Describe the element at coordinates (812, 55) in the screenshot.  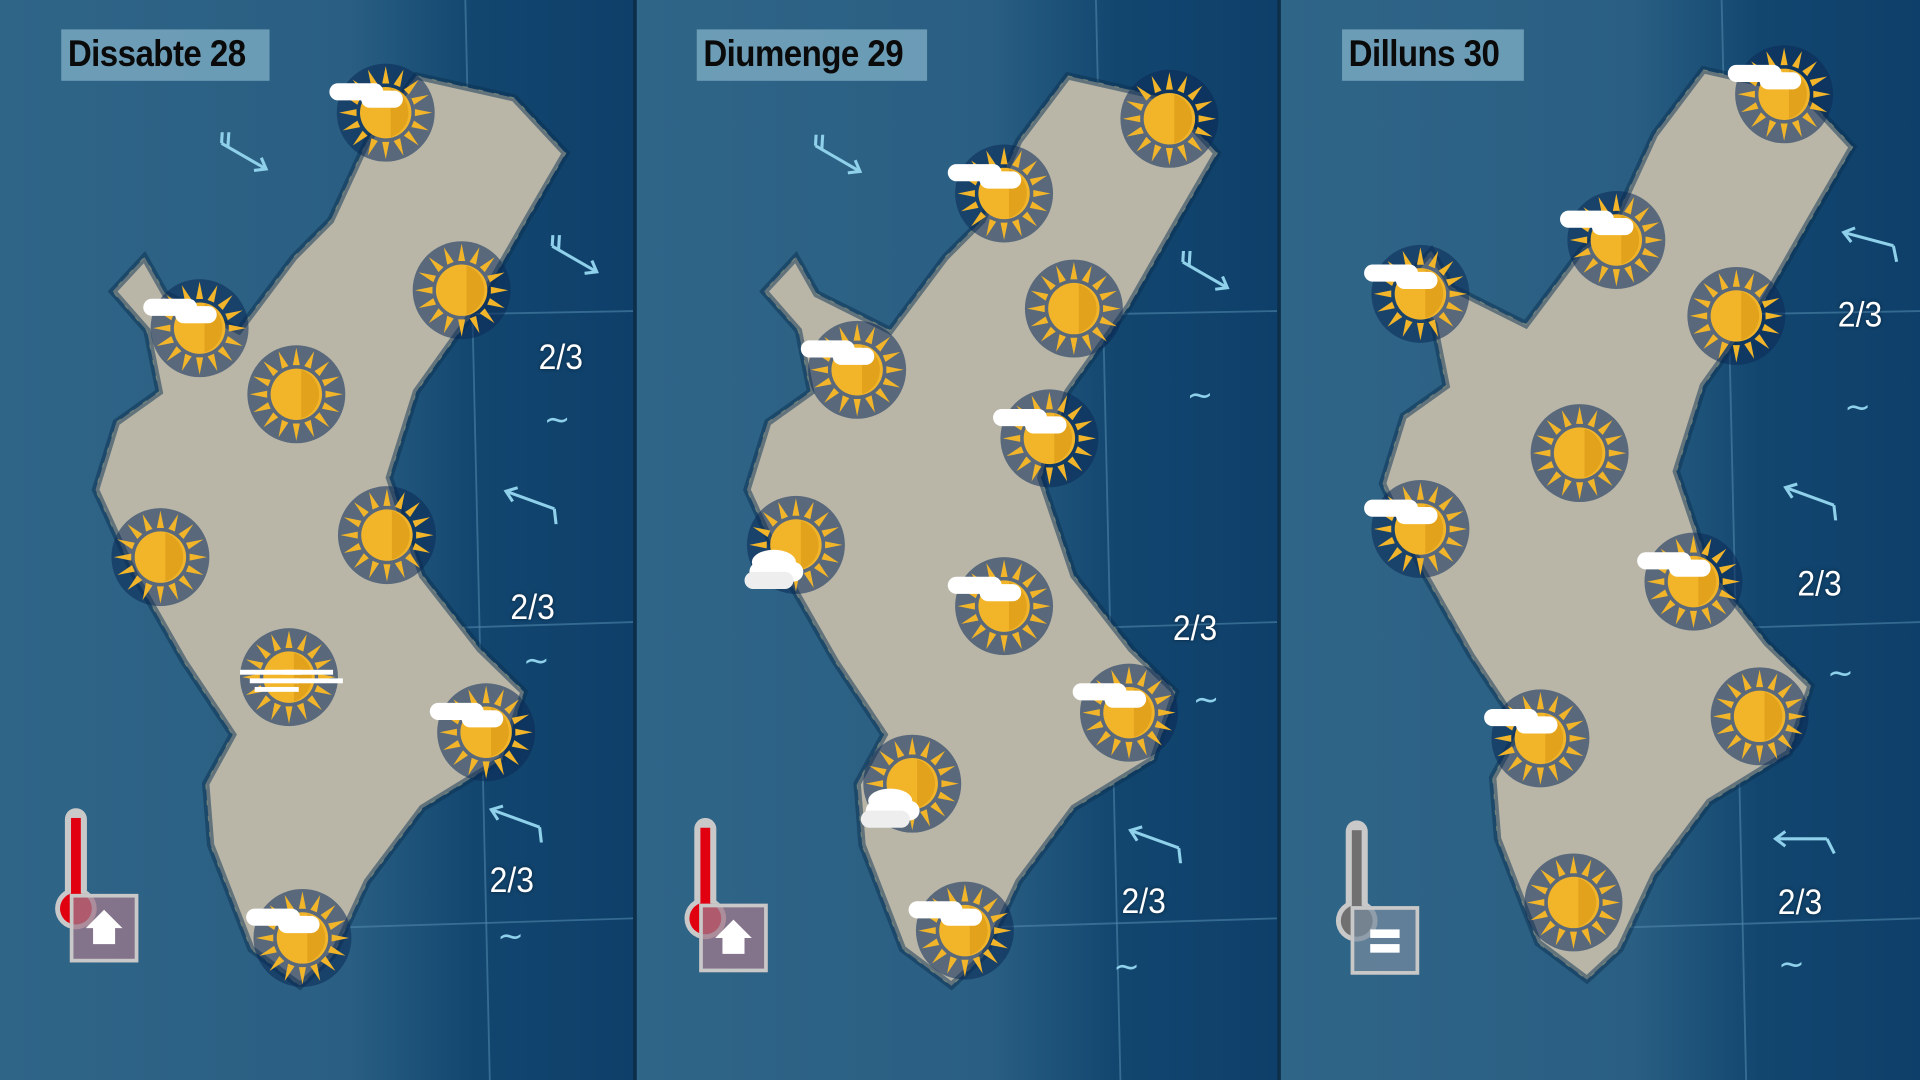
I see `day-title: Diumenge 29` at that location.